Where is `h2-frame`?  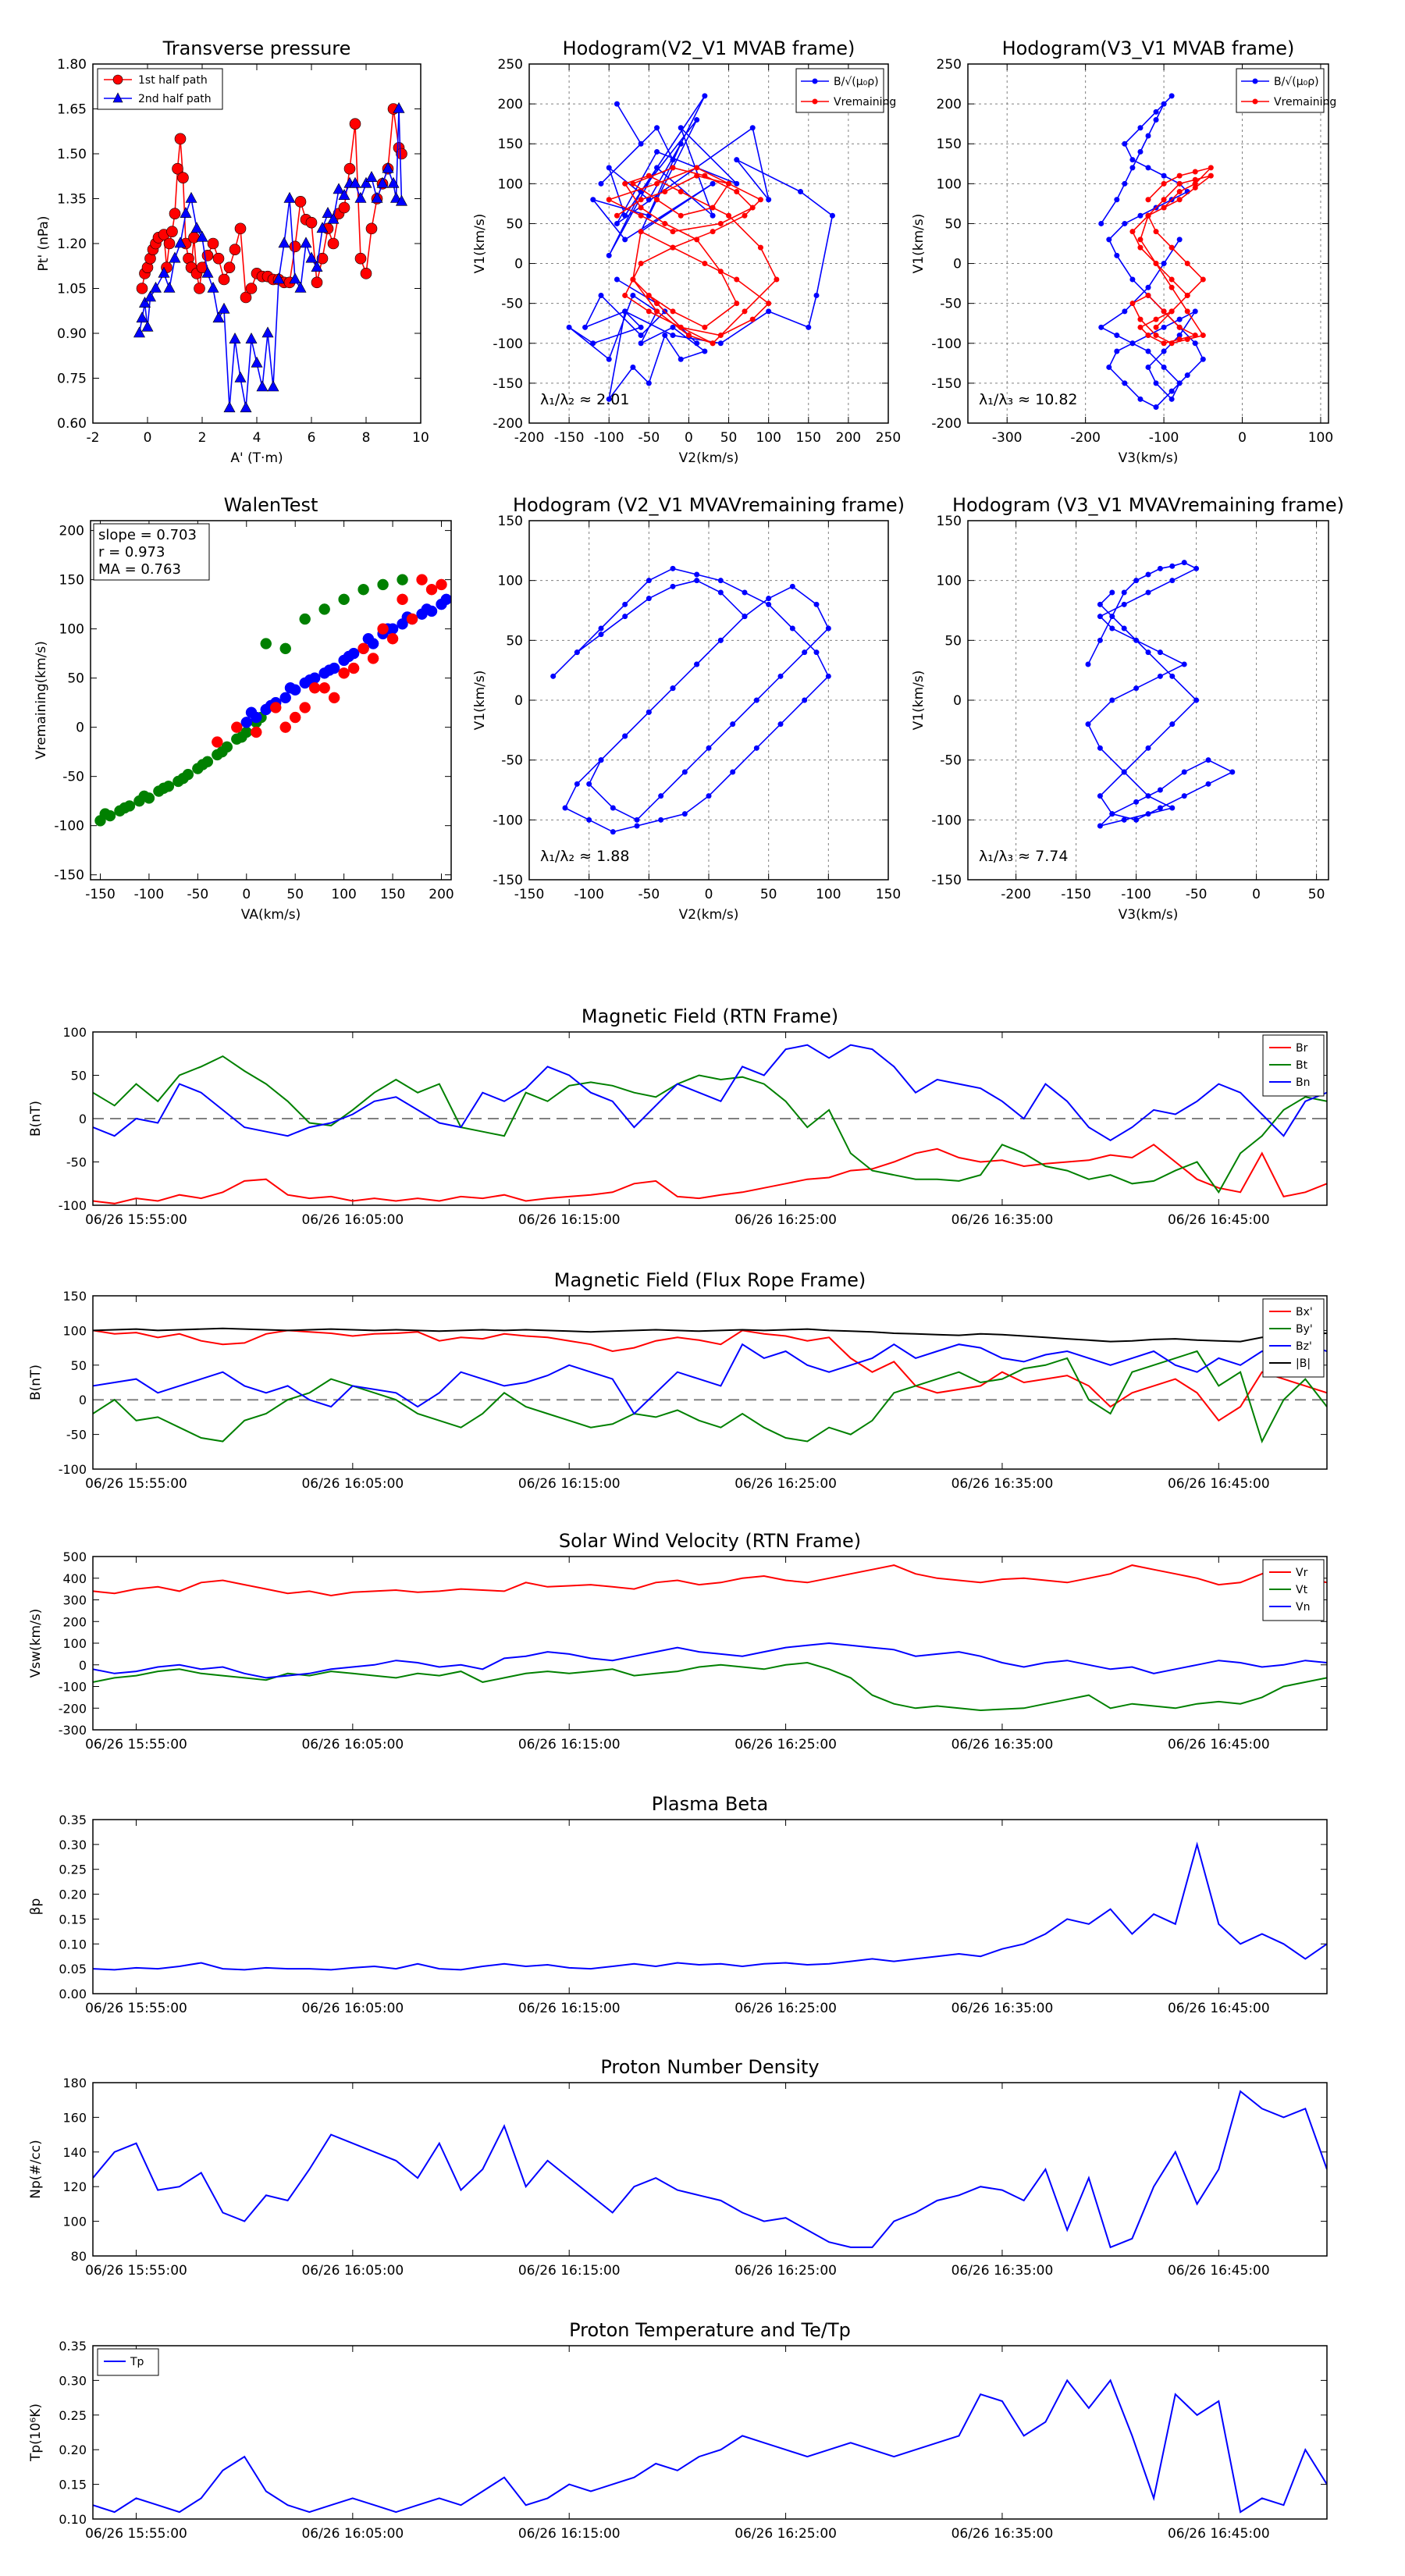
h2-frame is located at coordinates (1148, 243).